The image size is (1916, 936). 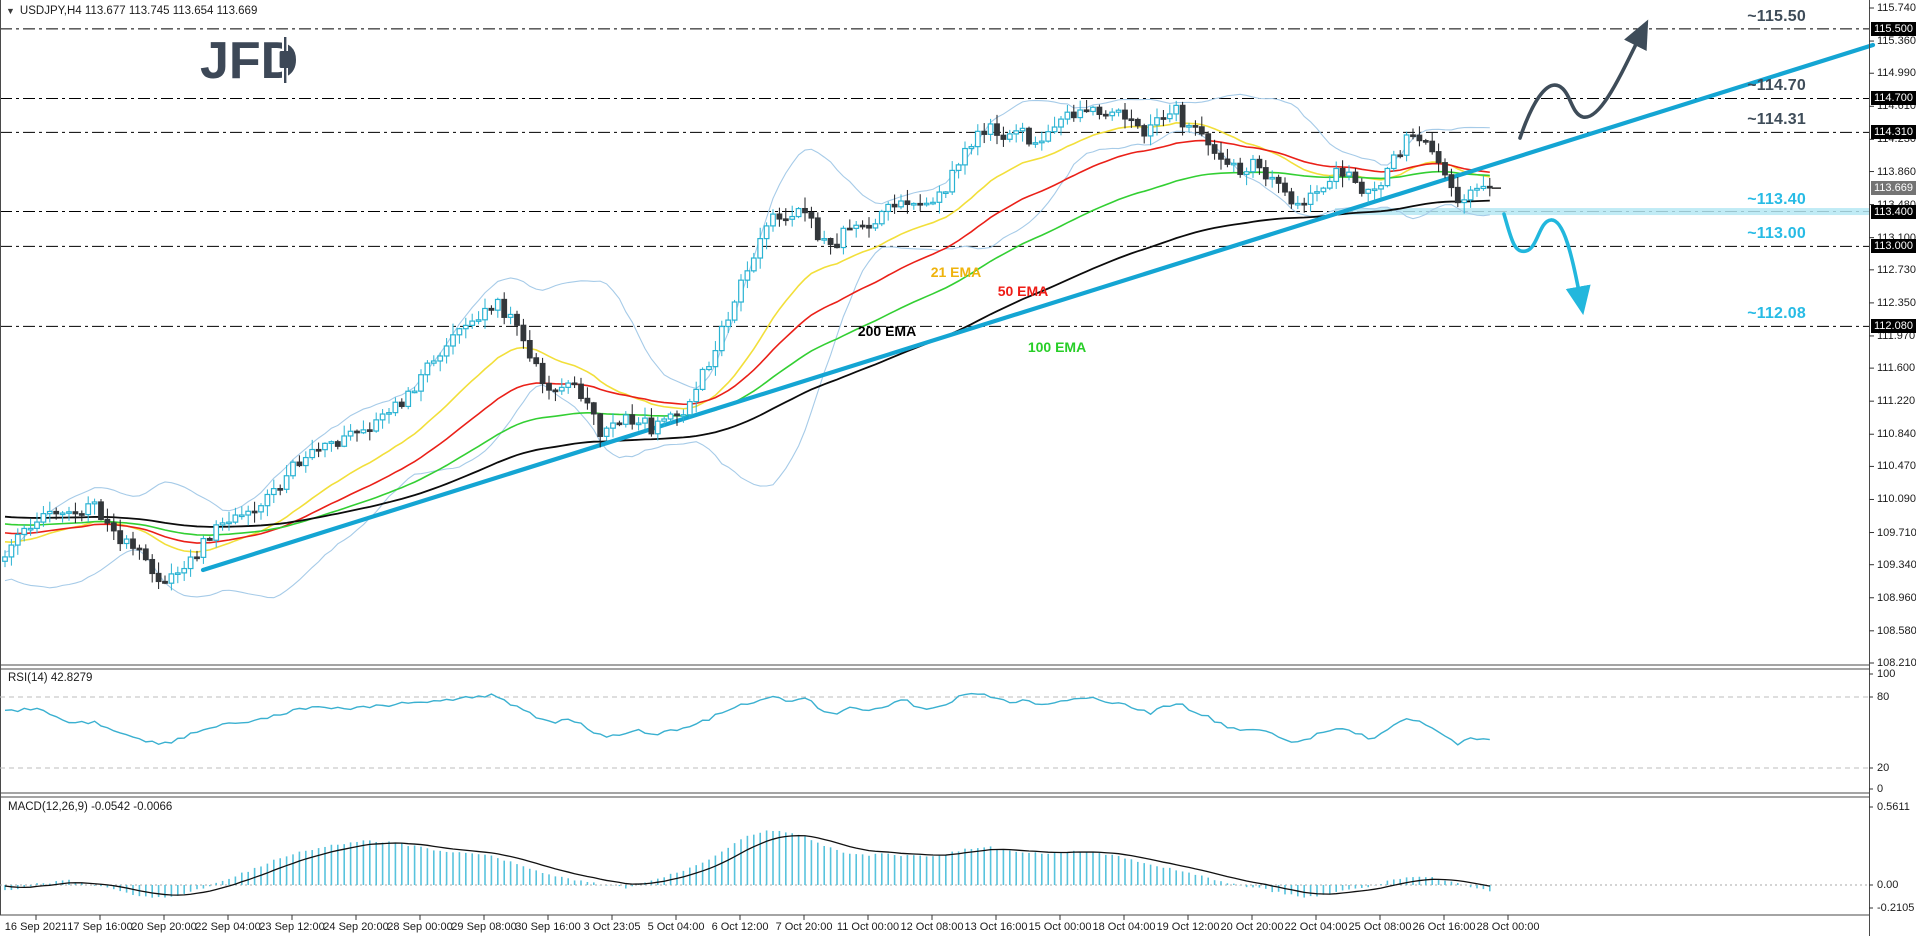 What do you see at coordinates (887, 331) in the screenshot?
I see `ema-200-label: 200 EMA` at bounding box center [887, 331].